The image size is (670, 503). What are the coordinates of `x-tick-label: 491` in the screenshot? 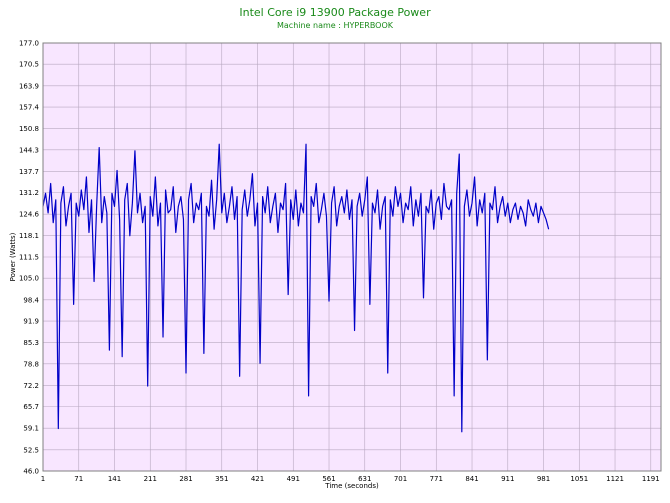 It's located at (293, 479).